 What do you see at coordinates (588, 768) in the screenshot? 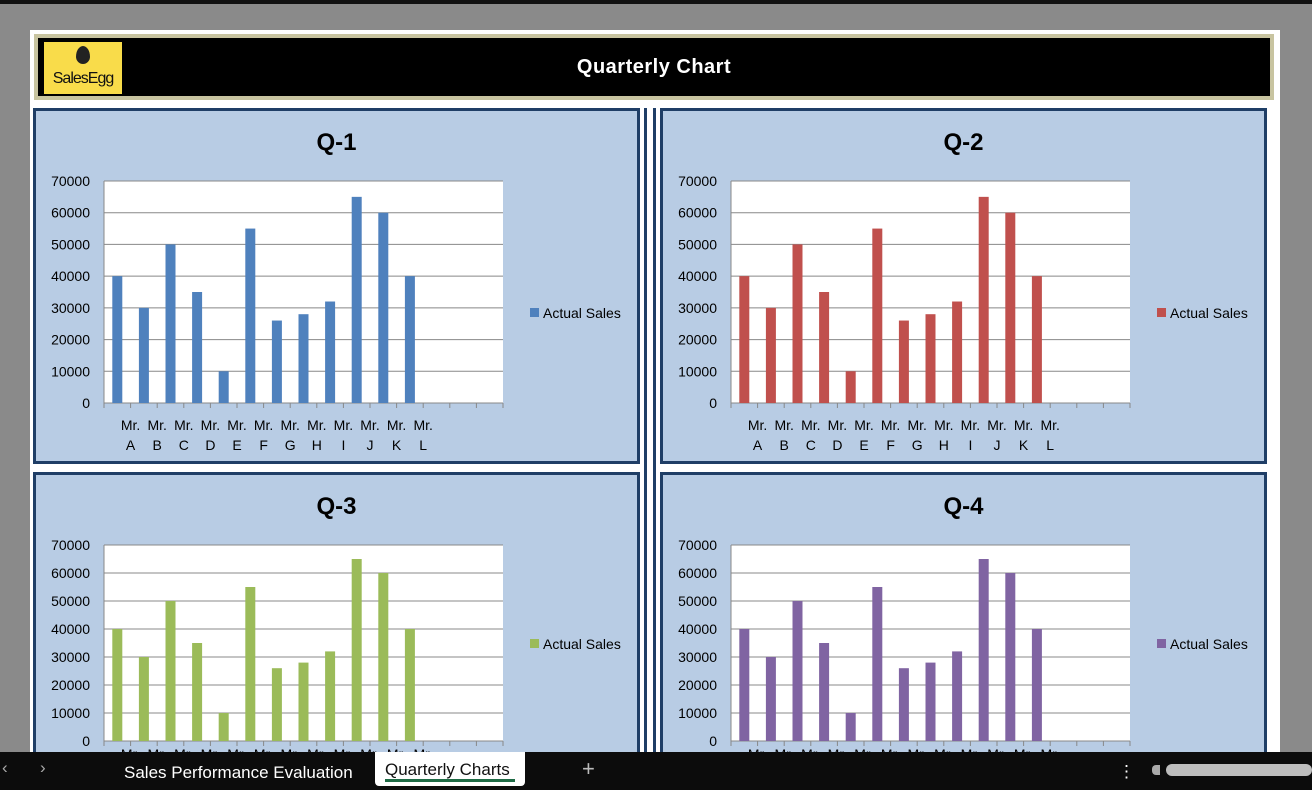
I see `add-sheet-button: +` at bounding box center [588, 768].